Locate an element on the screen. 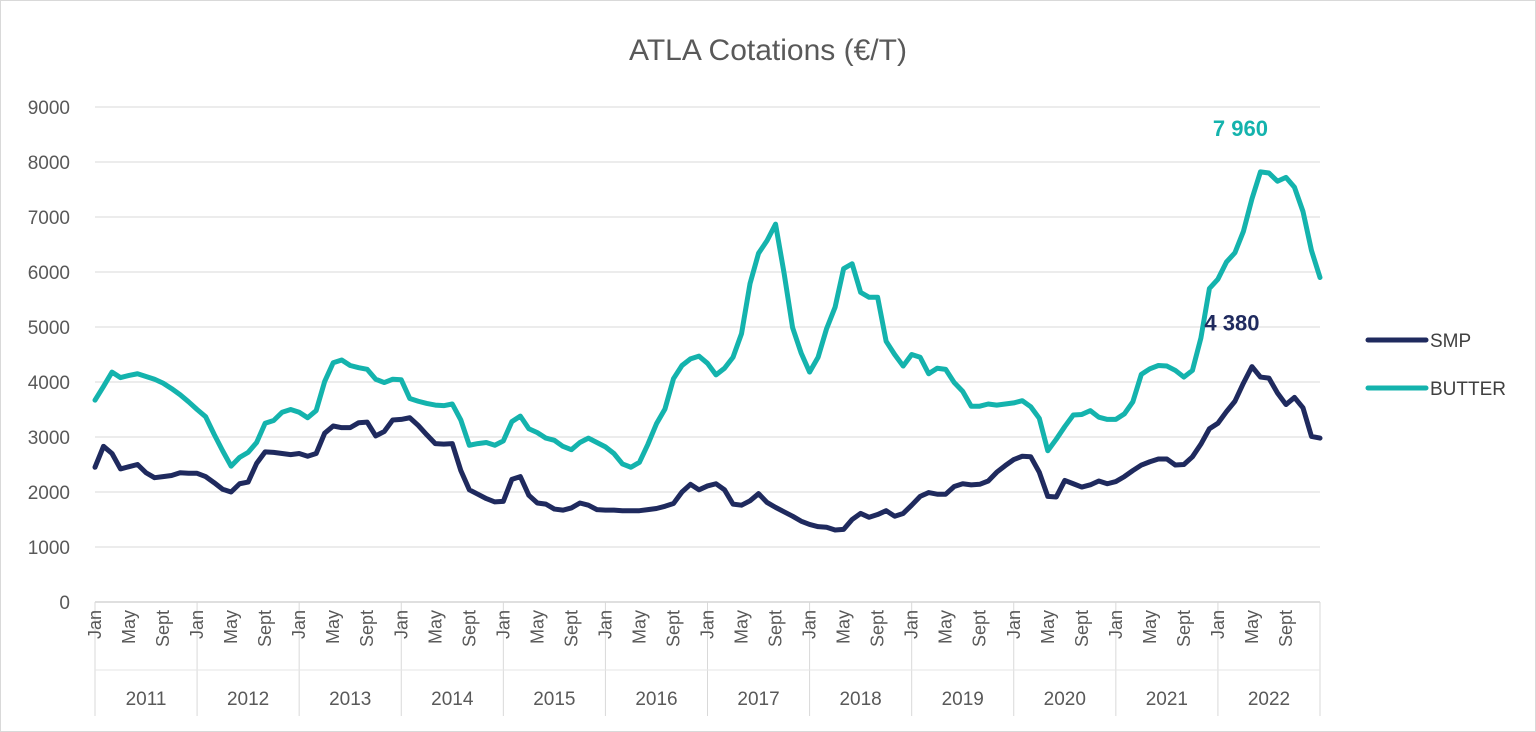  year-label: 2021 is located at coordinates (1167, 699).